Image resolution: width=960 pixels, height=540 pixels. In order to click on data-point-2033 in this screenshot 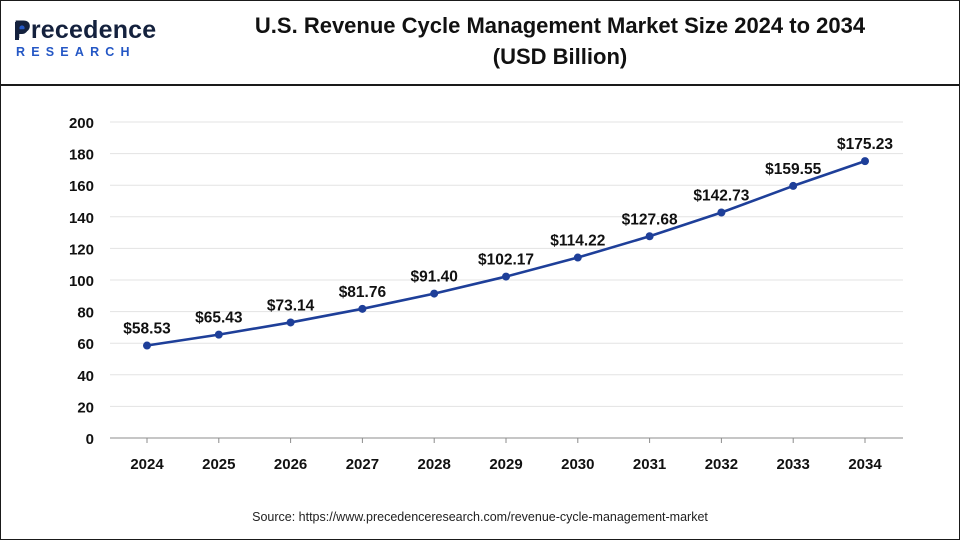, I will do `click(793, 185)`.